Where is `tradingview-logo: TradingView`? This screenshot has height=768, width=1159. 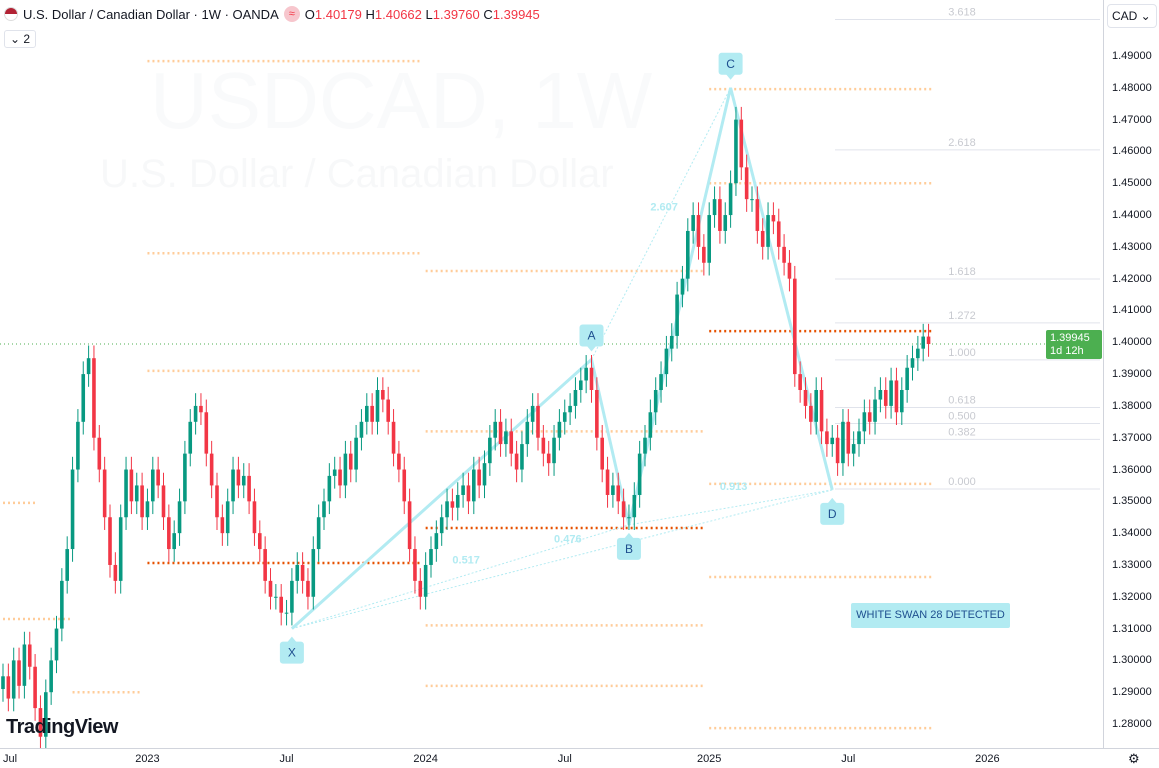 tradingview-logo: TradingView is located at coordinates (62, 727).